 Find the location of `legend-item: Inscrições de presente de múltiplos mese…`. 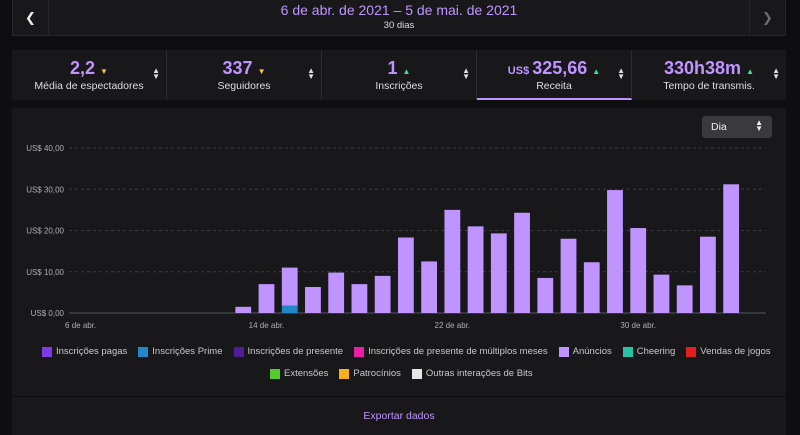

legend-item: Inscrições de presente de múltiplos mese… is located at coordinates (451, 351).